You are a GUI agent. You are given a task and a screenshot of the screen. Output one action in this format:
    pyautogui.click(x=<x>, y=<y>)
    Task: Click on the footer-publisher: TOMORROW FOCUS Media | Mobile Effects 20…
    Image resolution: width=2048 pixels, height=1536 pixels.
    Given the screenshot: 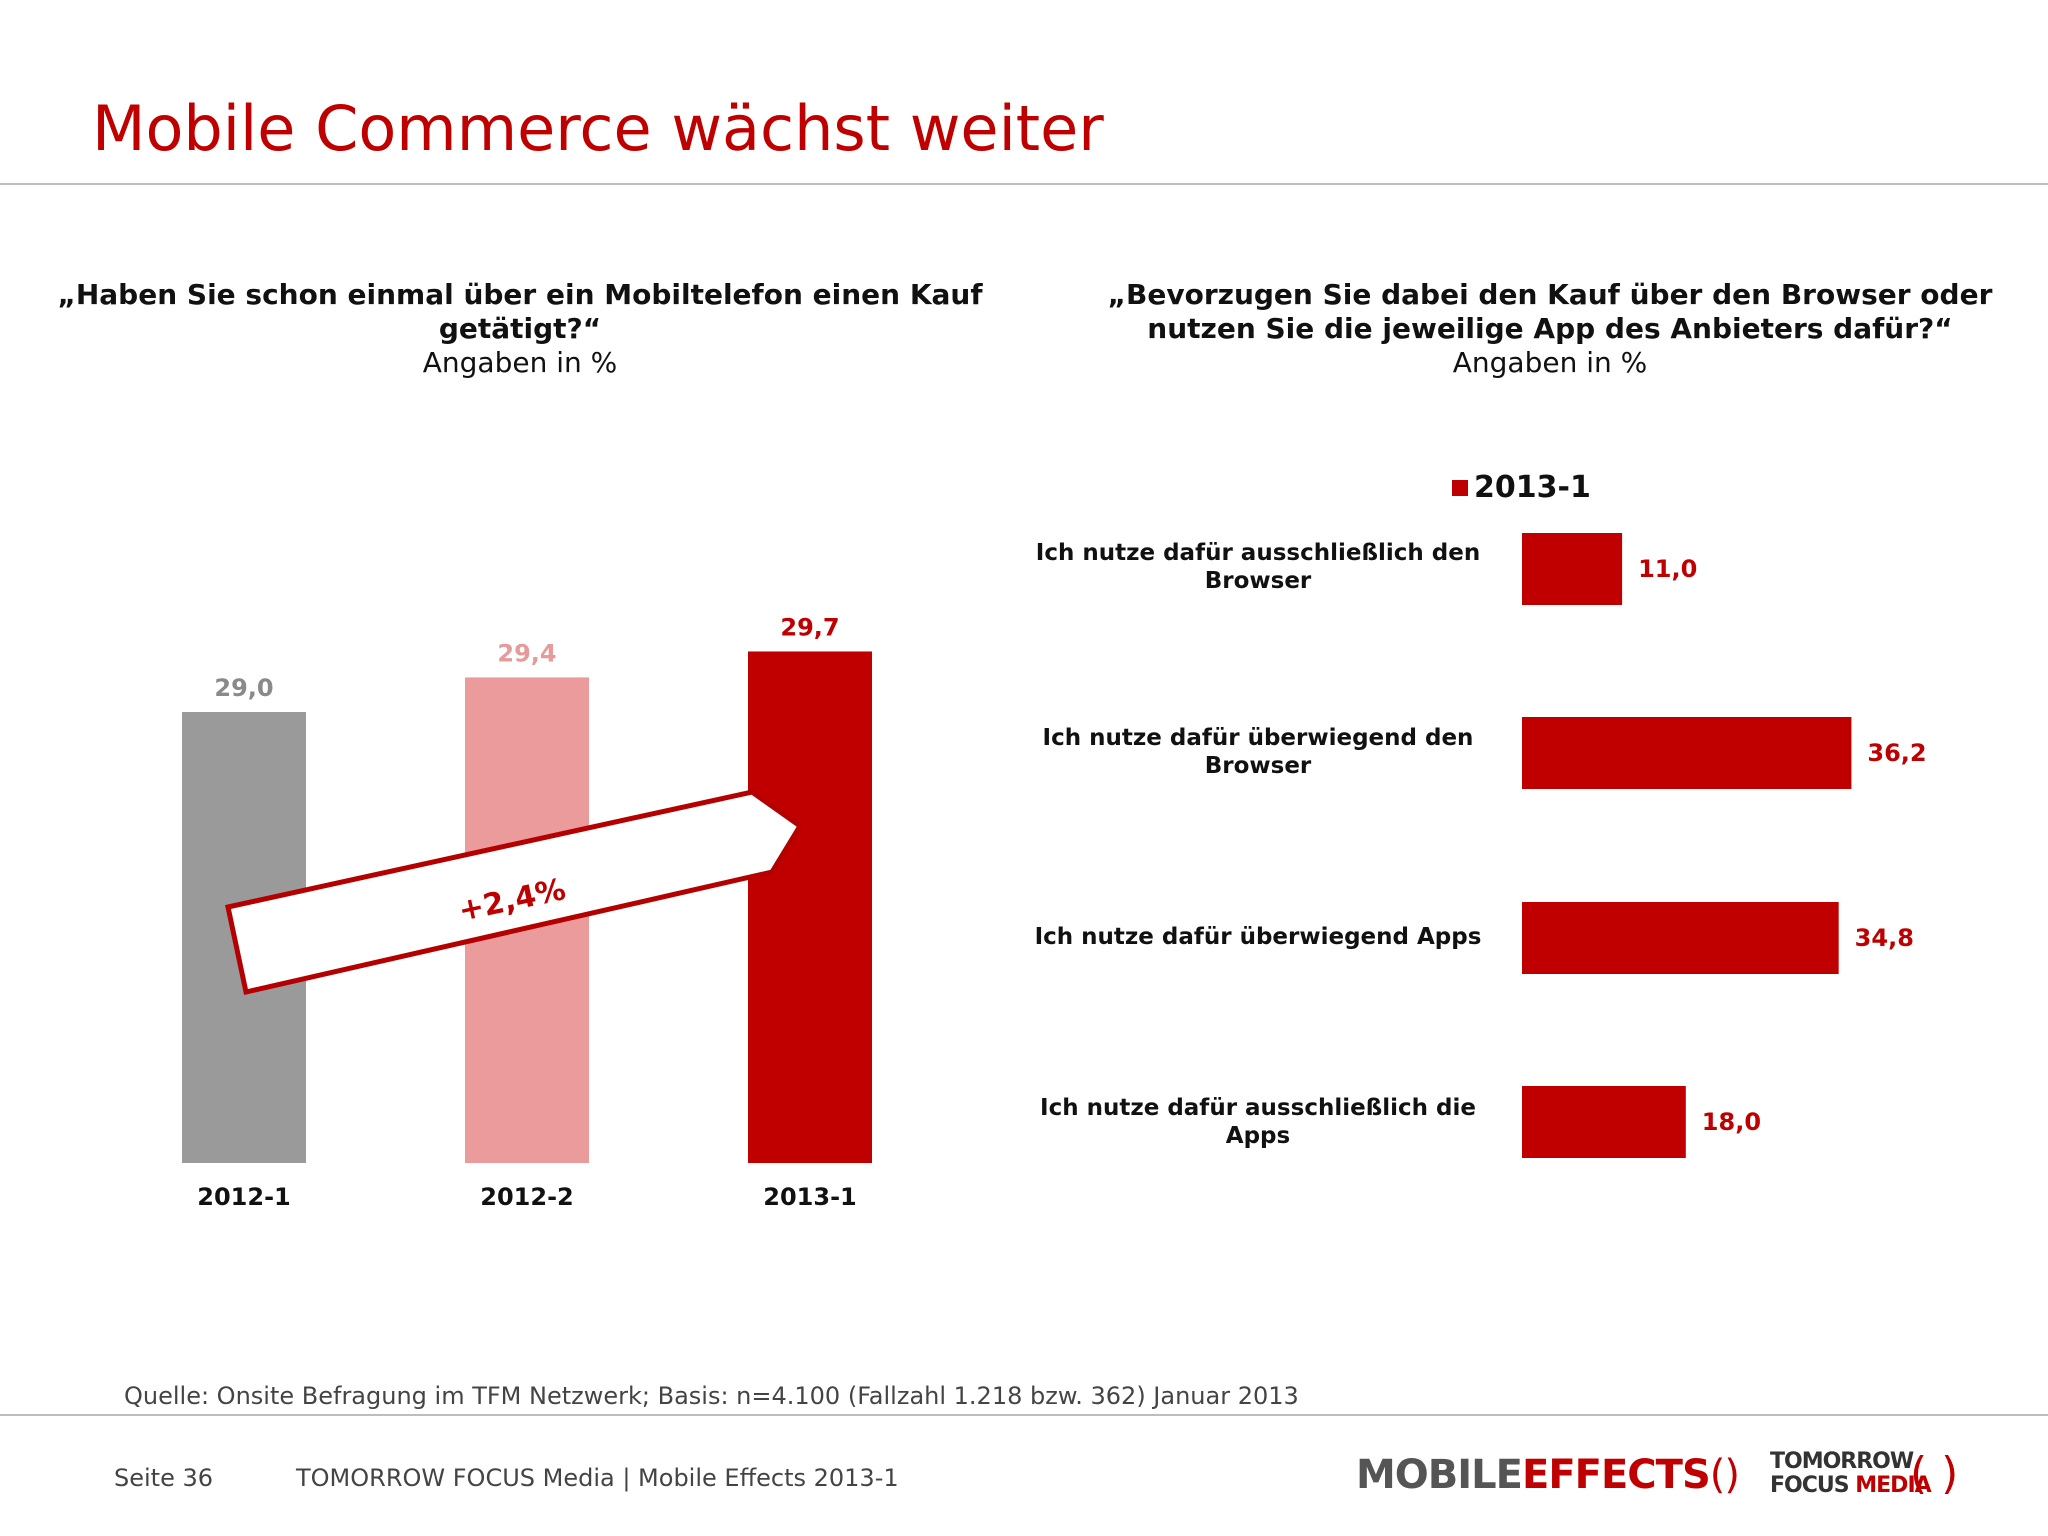 What is the action you would take?
    pyautogui.click(x=597, y=1478)
    